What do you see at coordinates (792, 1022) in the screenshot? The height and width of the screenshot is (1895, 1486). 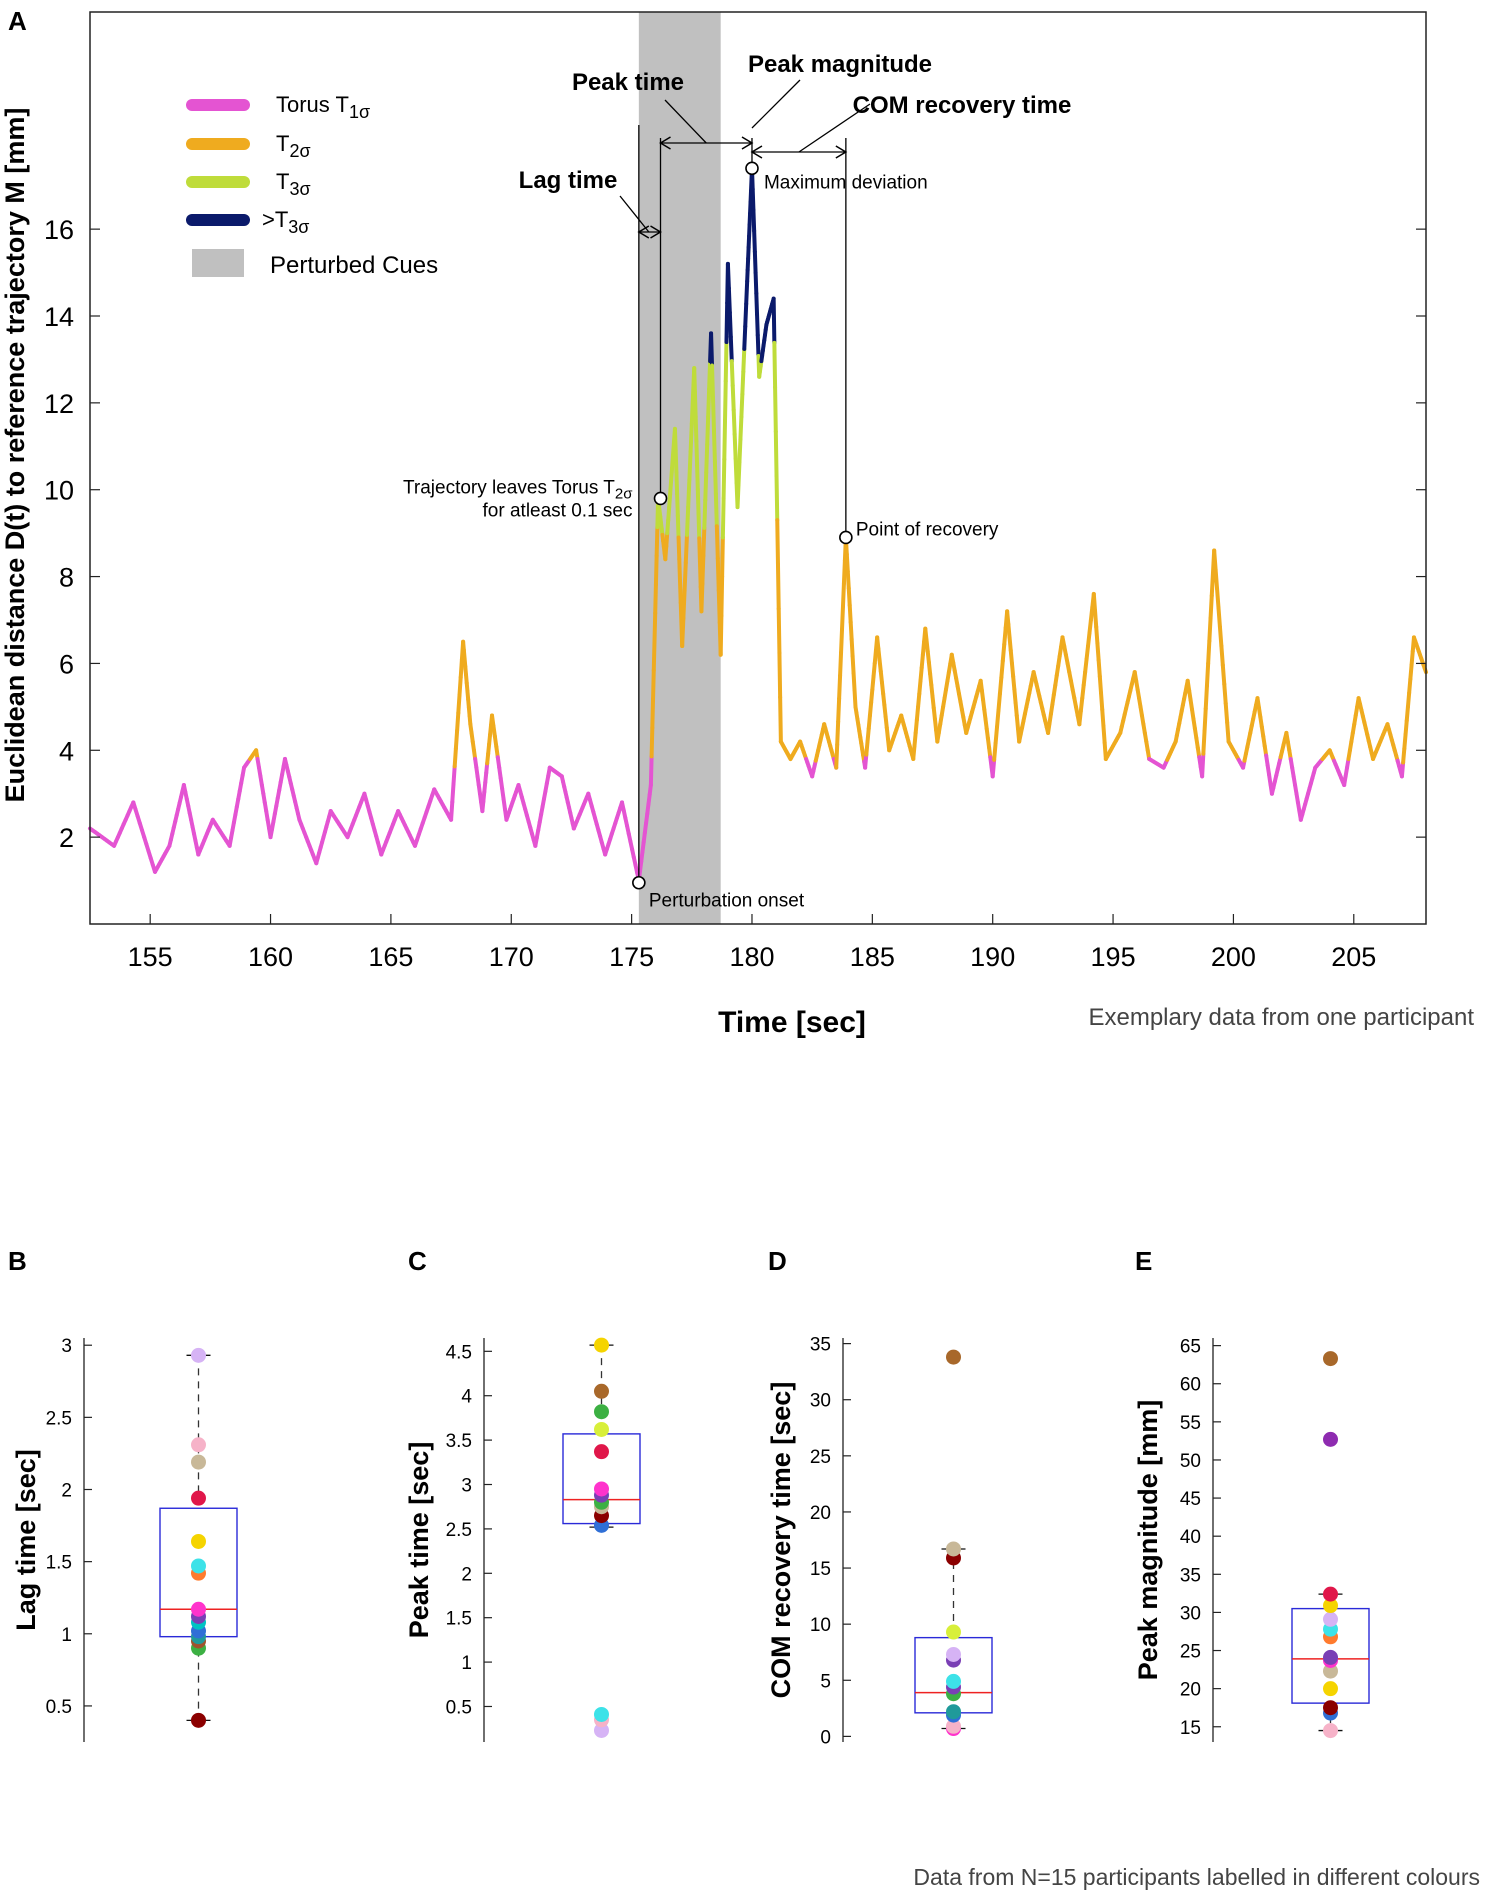 I see `a-xlabel: Time [sec]` at bounding box center [792, 1022].